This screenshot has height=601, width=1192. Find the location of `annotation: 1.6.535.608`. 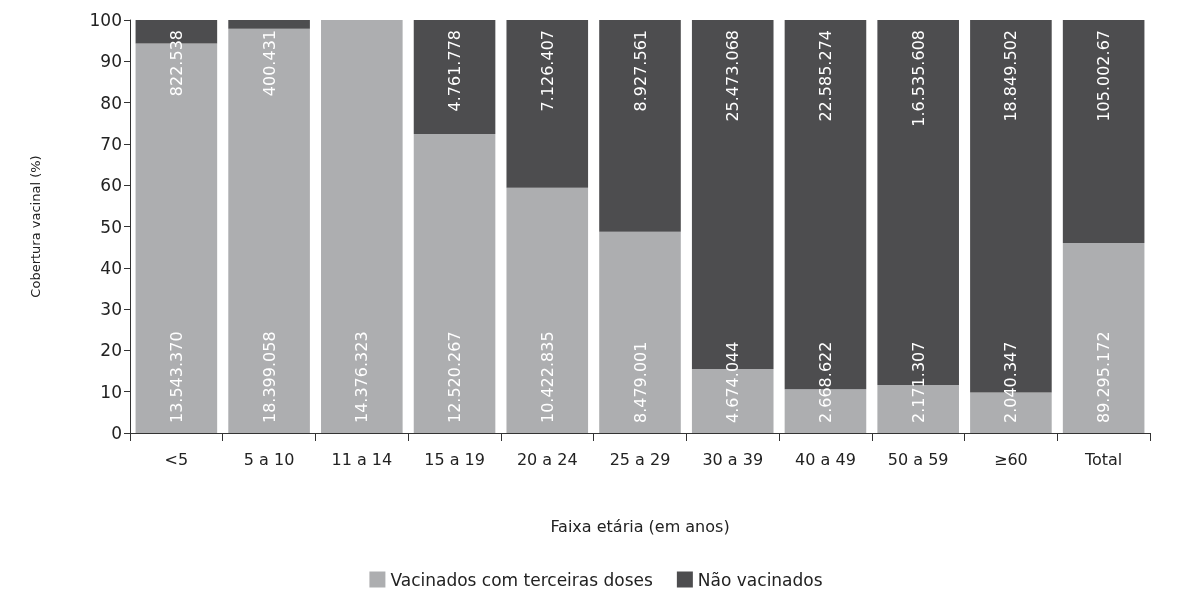

annotation: 1.6.535.608 is located at coordinates (918, 78).